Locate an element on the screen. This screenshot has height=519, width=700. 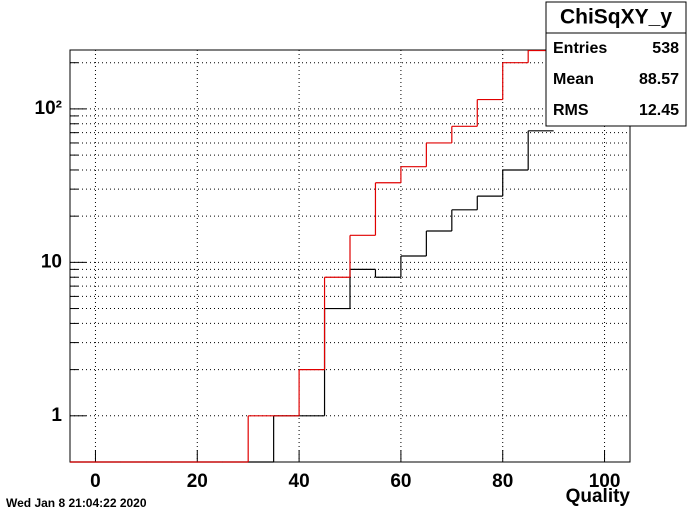
stats-label: Entries is located at coordinates (580, 48).